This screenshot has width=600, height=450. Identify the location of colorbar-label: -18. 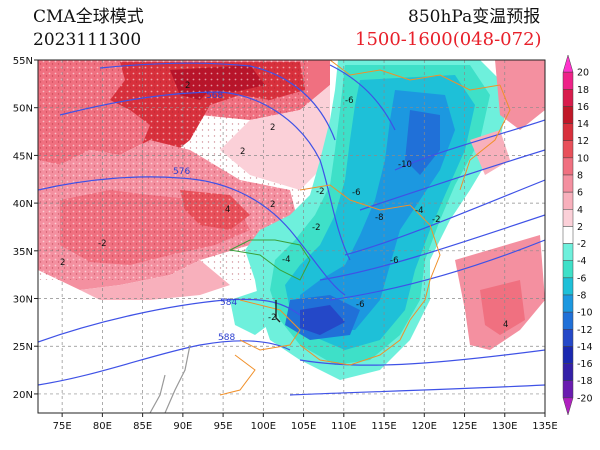
(585, 381).